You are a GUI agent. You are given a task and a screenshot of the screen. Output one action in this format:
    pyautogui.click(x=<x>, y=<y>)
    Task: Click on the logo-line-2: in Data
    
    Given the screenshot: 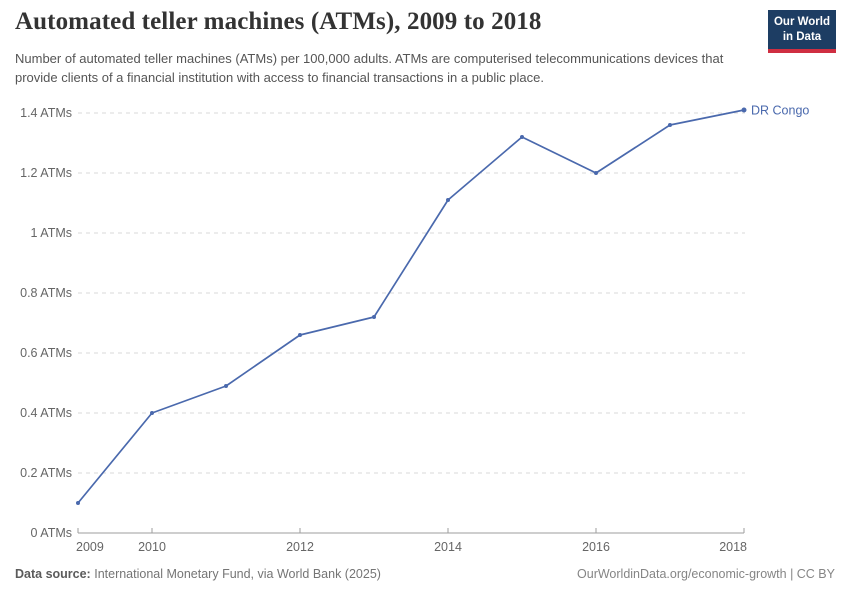 What is the action you would take?
    pyautogui.click(x=802, y=36)
    